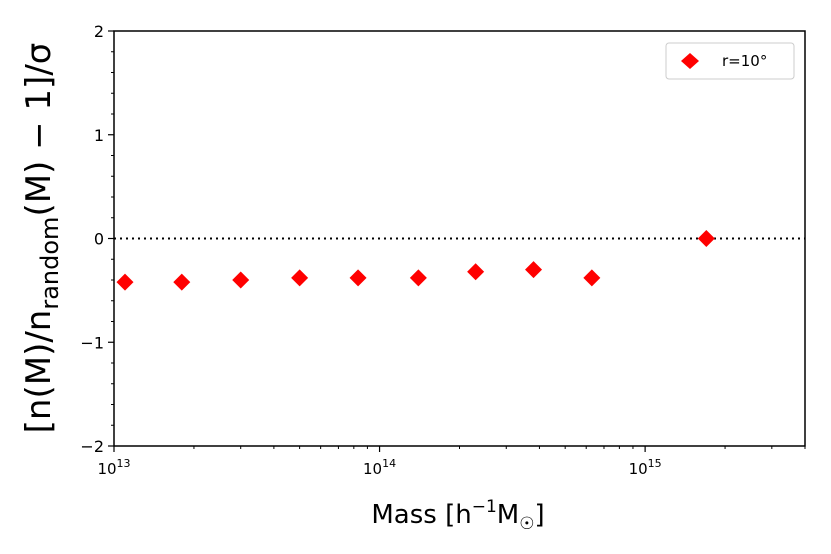 This screenshot has width=831, height=554. Describe the element at coordinates (92, 342) in the screenshot. I see `y-tick-label: −1` at that location.